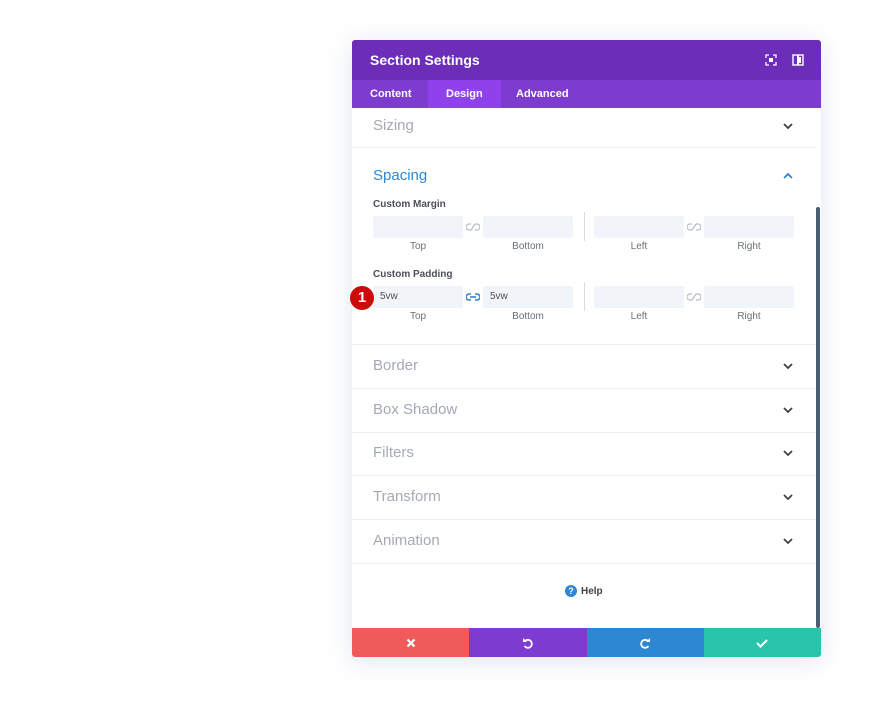 Image resolution: width=880 pixels, height=701 pixels. Describe the element at coordinates (818, 417) in the screenshot. I see `scrollbar` at that location.